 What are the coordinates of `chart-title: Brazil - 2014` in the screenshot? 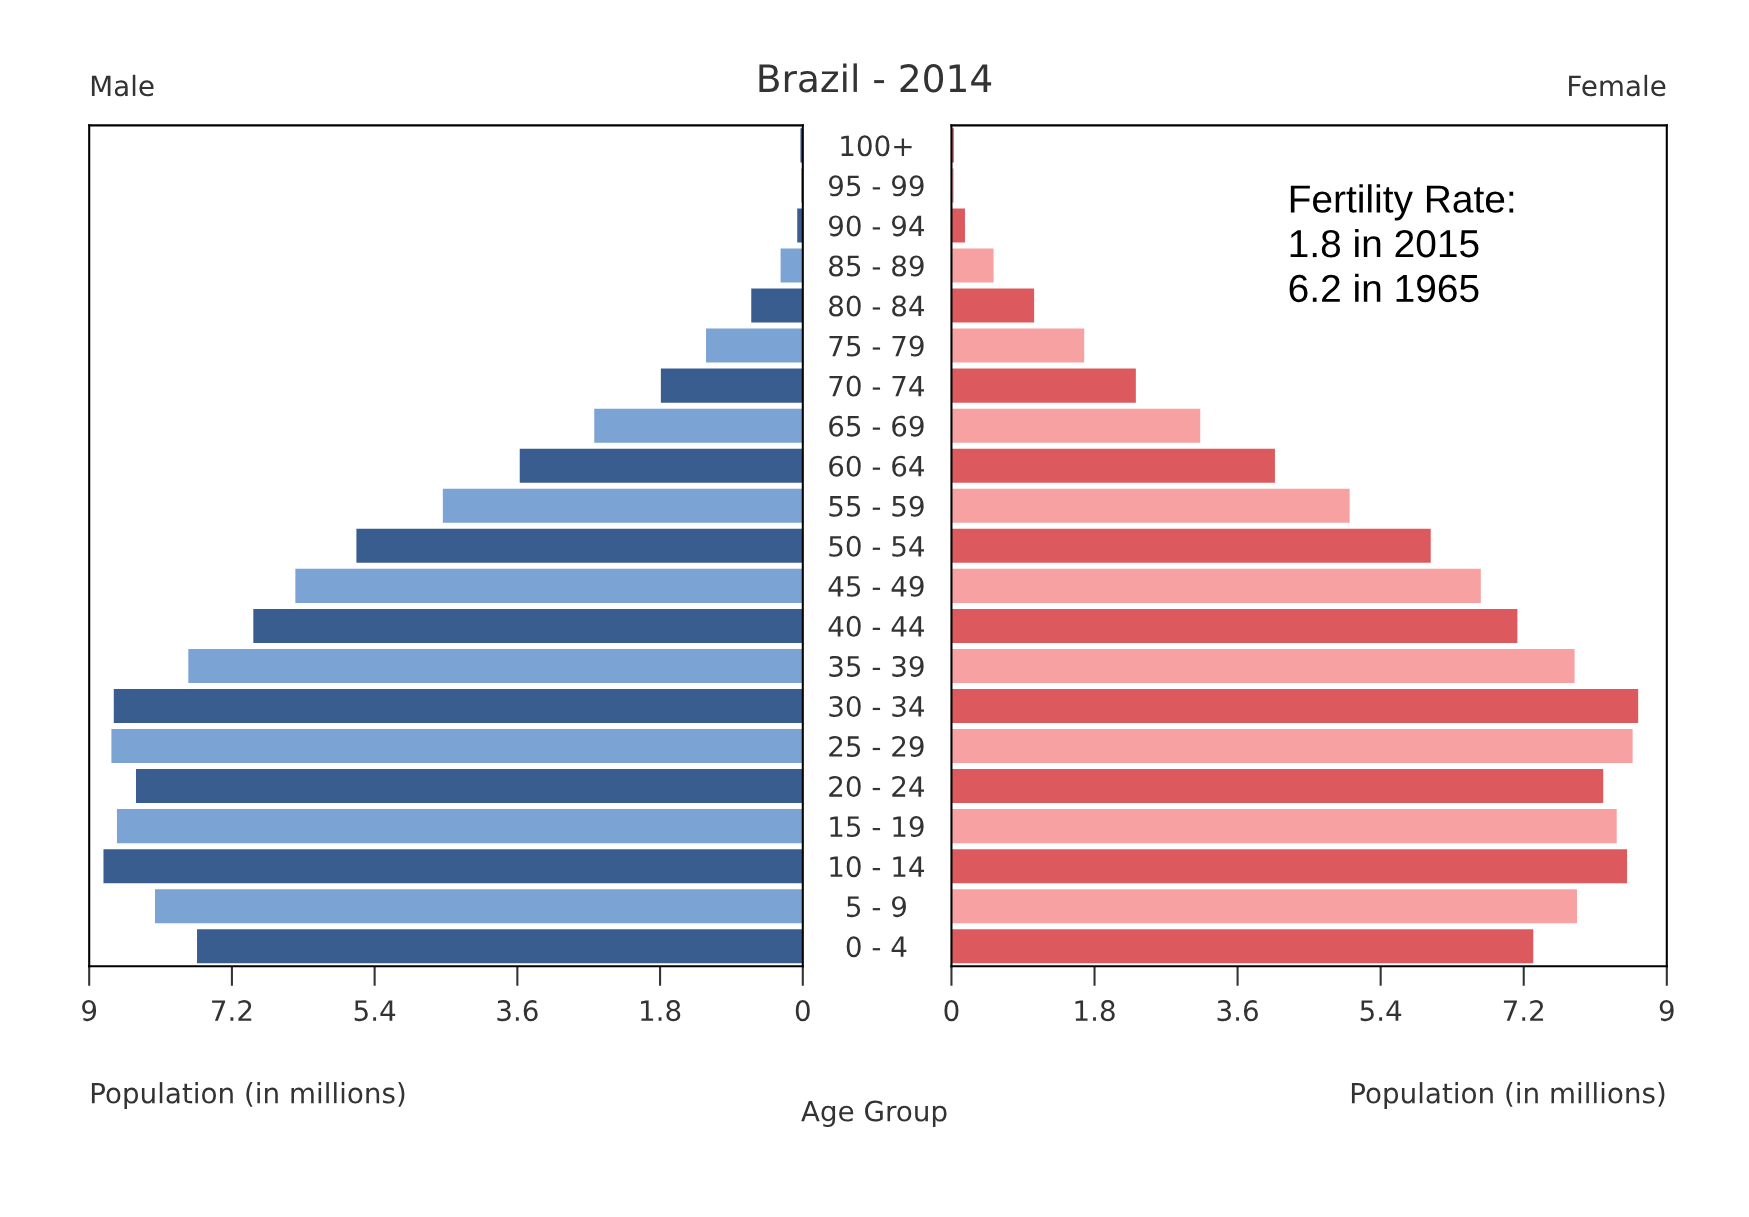 It's located at (875, 78).